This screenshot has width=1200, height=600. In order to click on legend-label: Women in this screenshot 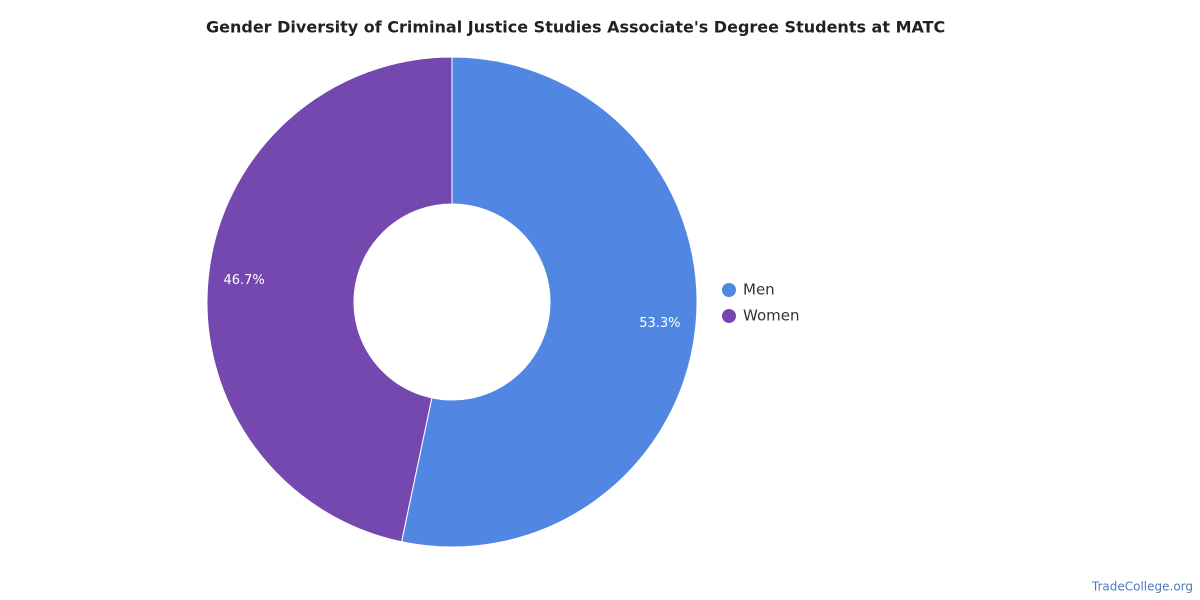, I will do `click(771, 316)`.